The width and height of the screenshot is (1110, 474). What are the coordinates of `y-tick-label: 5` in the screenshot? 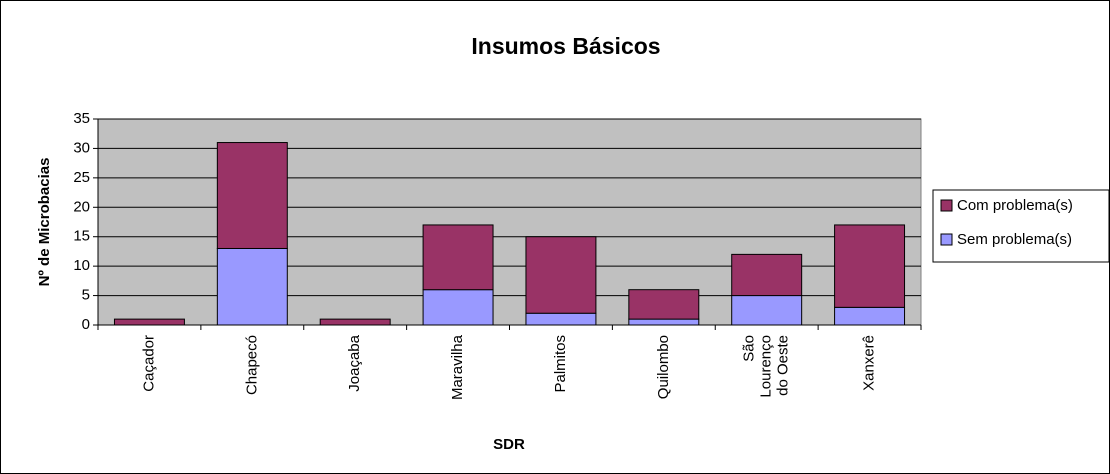 It's located at (86, 295).